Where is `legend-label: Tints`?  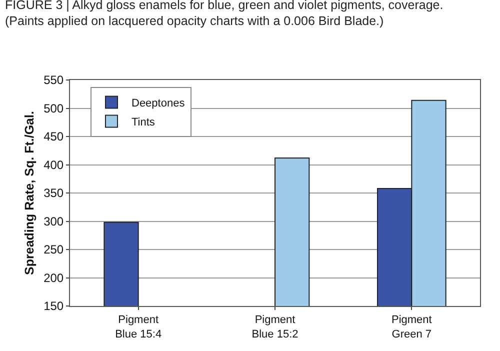
legend-label: Tints is located at coordinates (144, 122).